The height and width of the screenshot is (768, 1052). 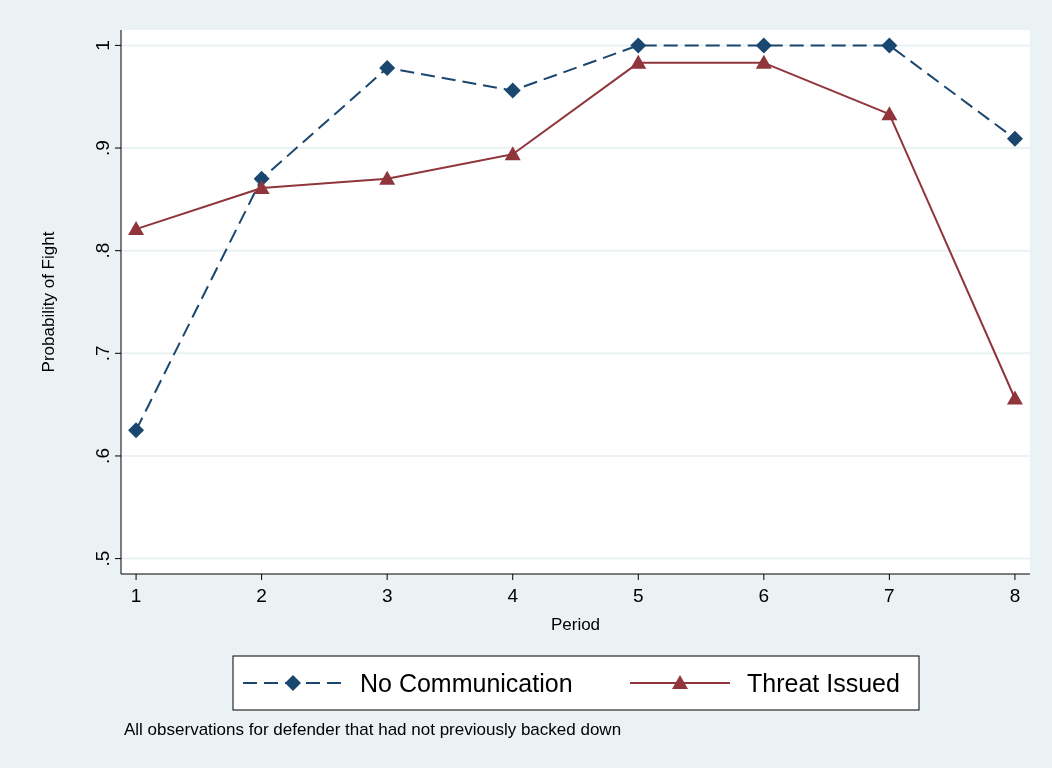 I want to click on y-tick-label: .5, so click(x=102, y=558).